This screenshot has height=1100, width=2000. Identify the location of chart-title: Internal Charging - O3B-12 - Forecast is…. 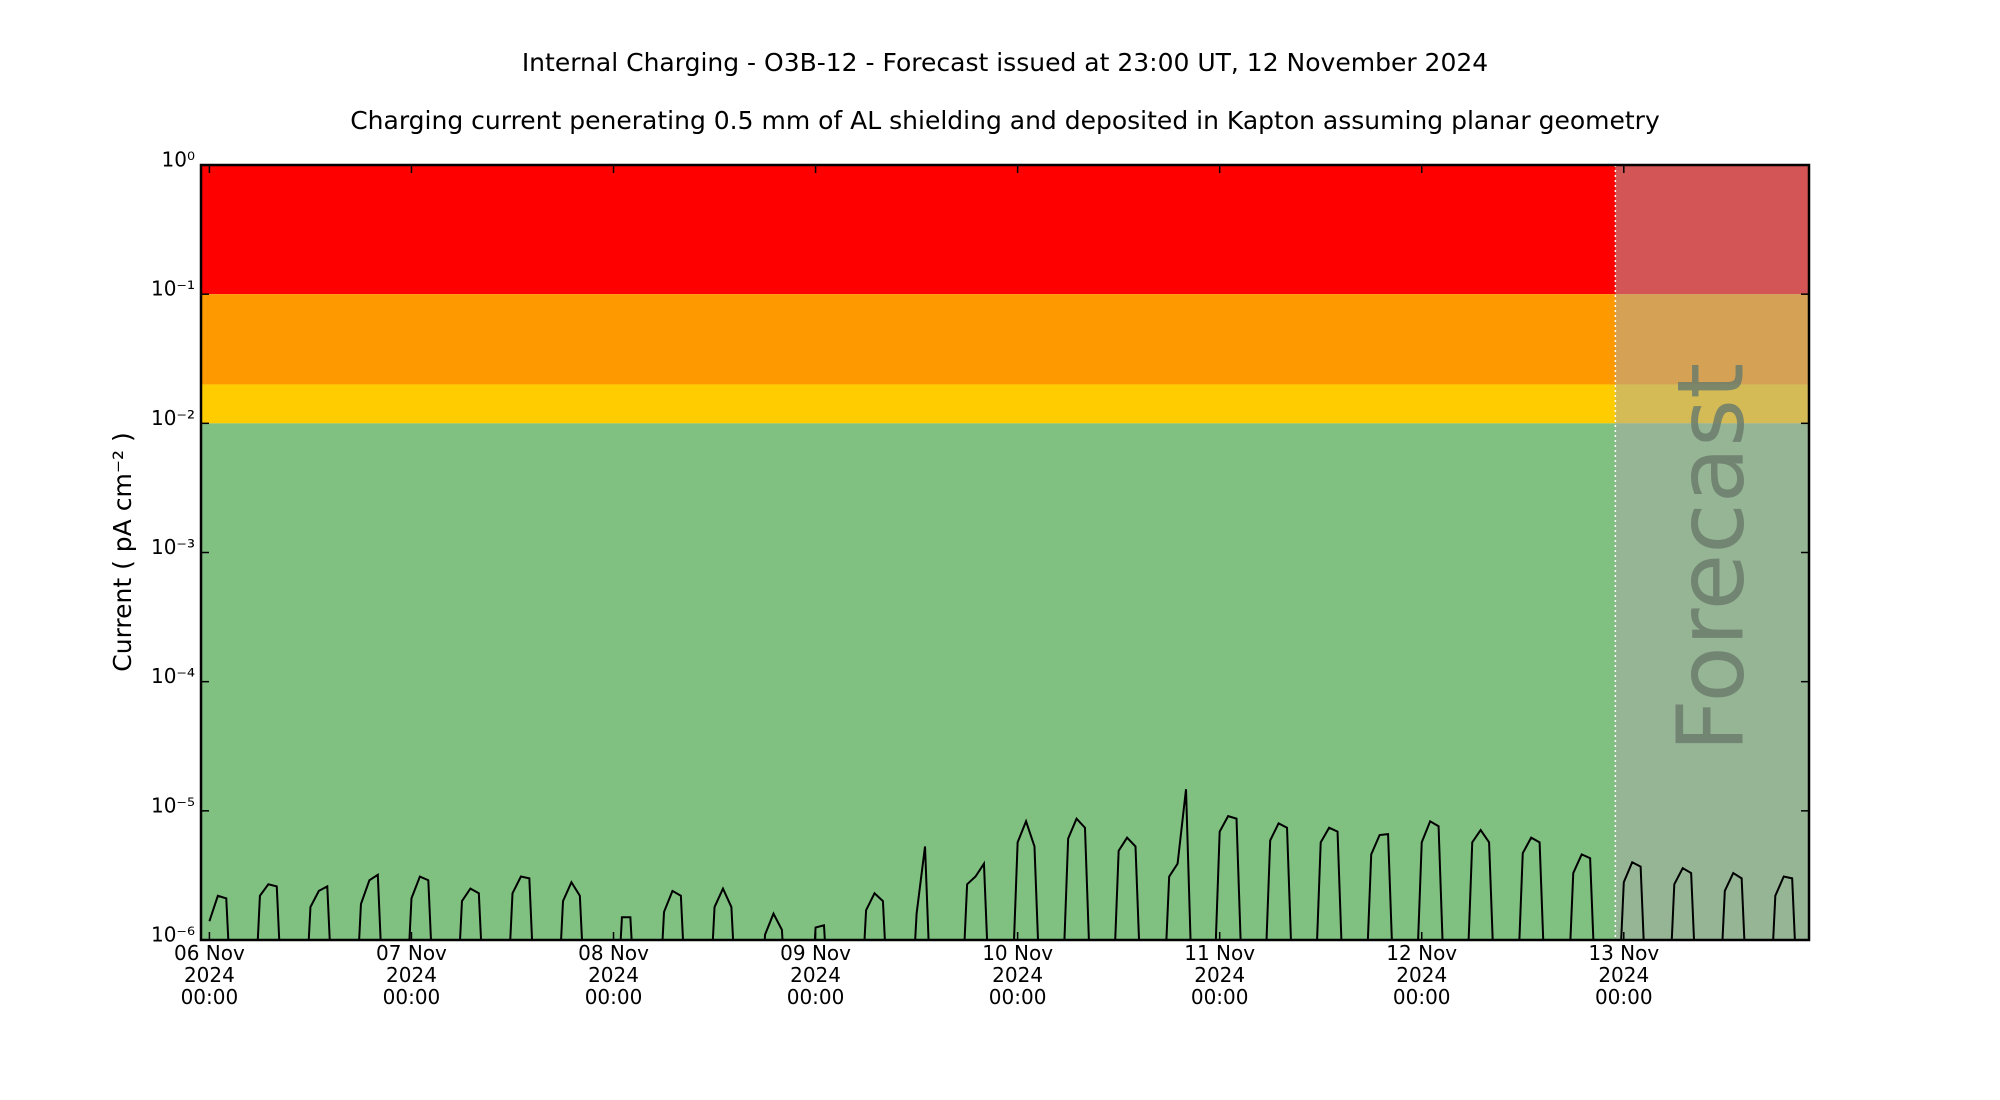
(1005, 62).